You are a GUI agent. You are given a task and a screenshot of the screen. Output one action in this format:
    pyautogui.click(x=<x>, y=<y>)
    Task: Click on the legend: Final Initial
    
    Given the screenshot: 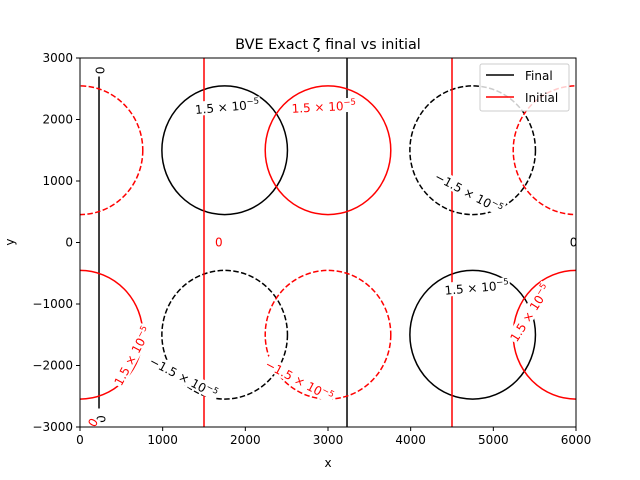 What is the action you would take?
    pyautogui.click(x=524, y=87)
    